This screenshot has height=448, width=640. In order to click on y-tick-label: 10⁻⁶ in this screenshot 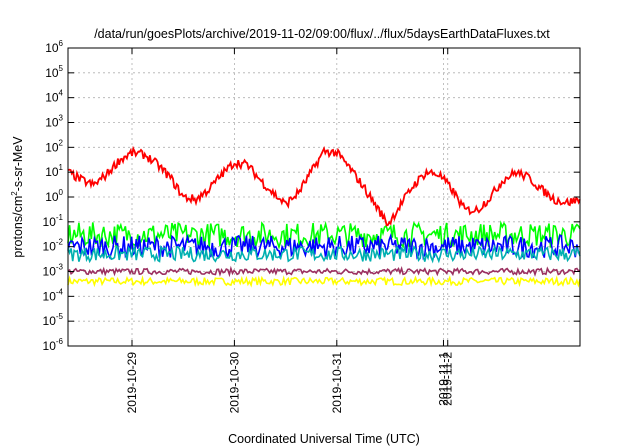, I will do `click(53, 345)`.